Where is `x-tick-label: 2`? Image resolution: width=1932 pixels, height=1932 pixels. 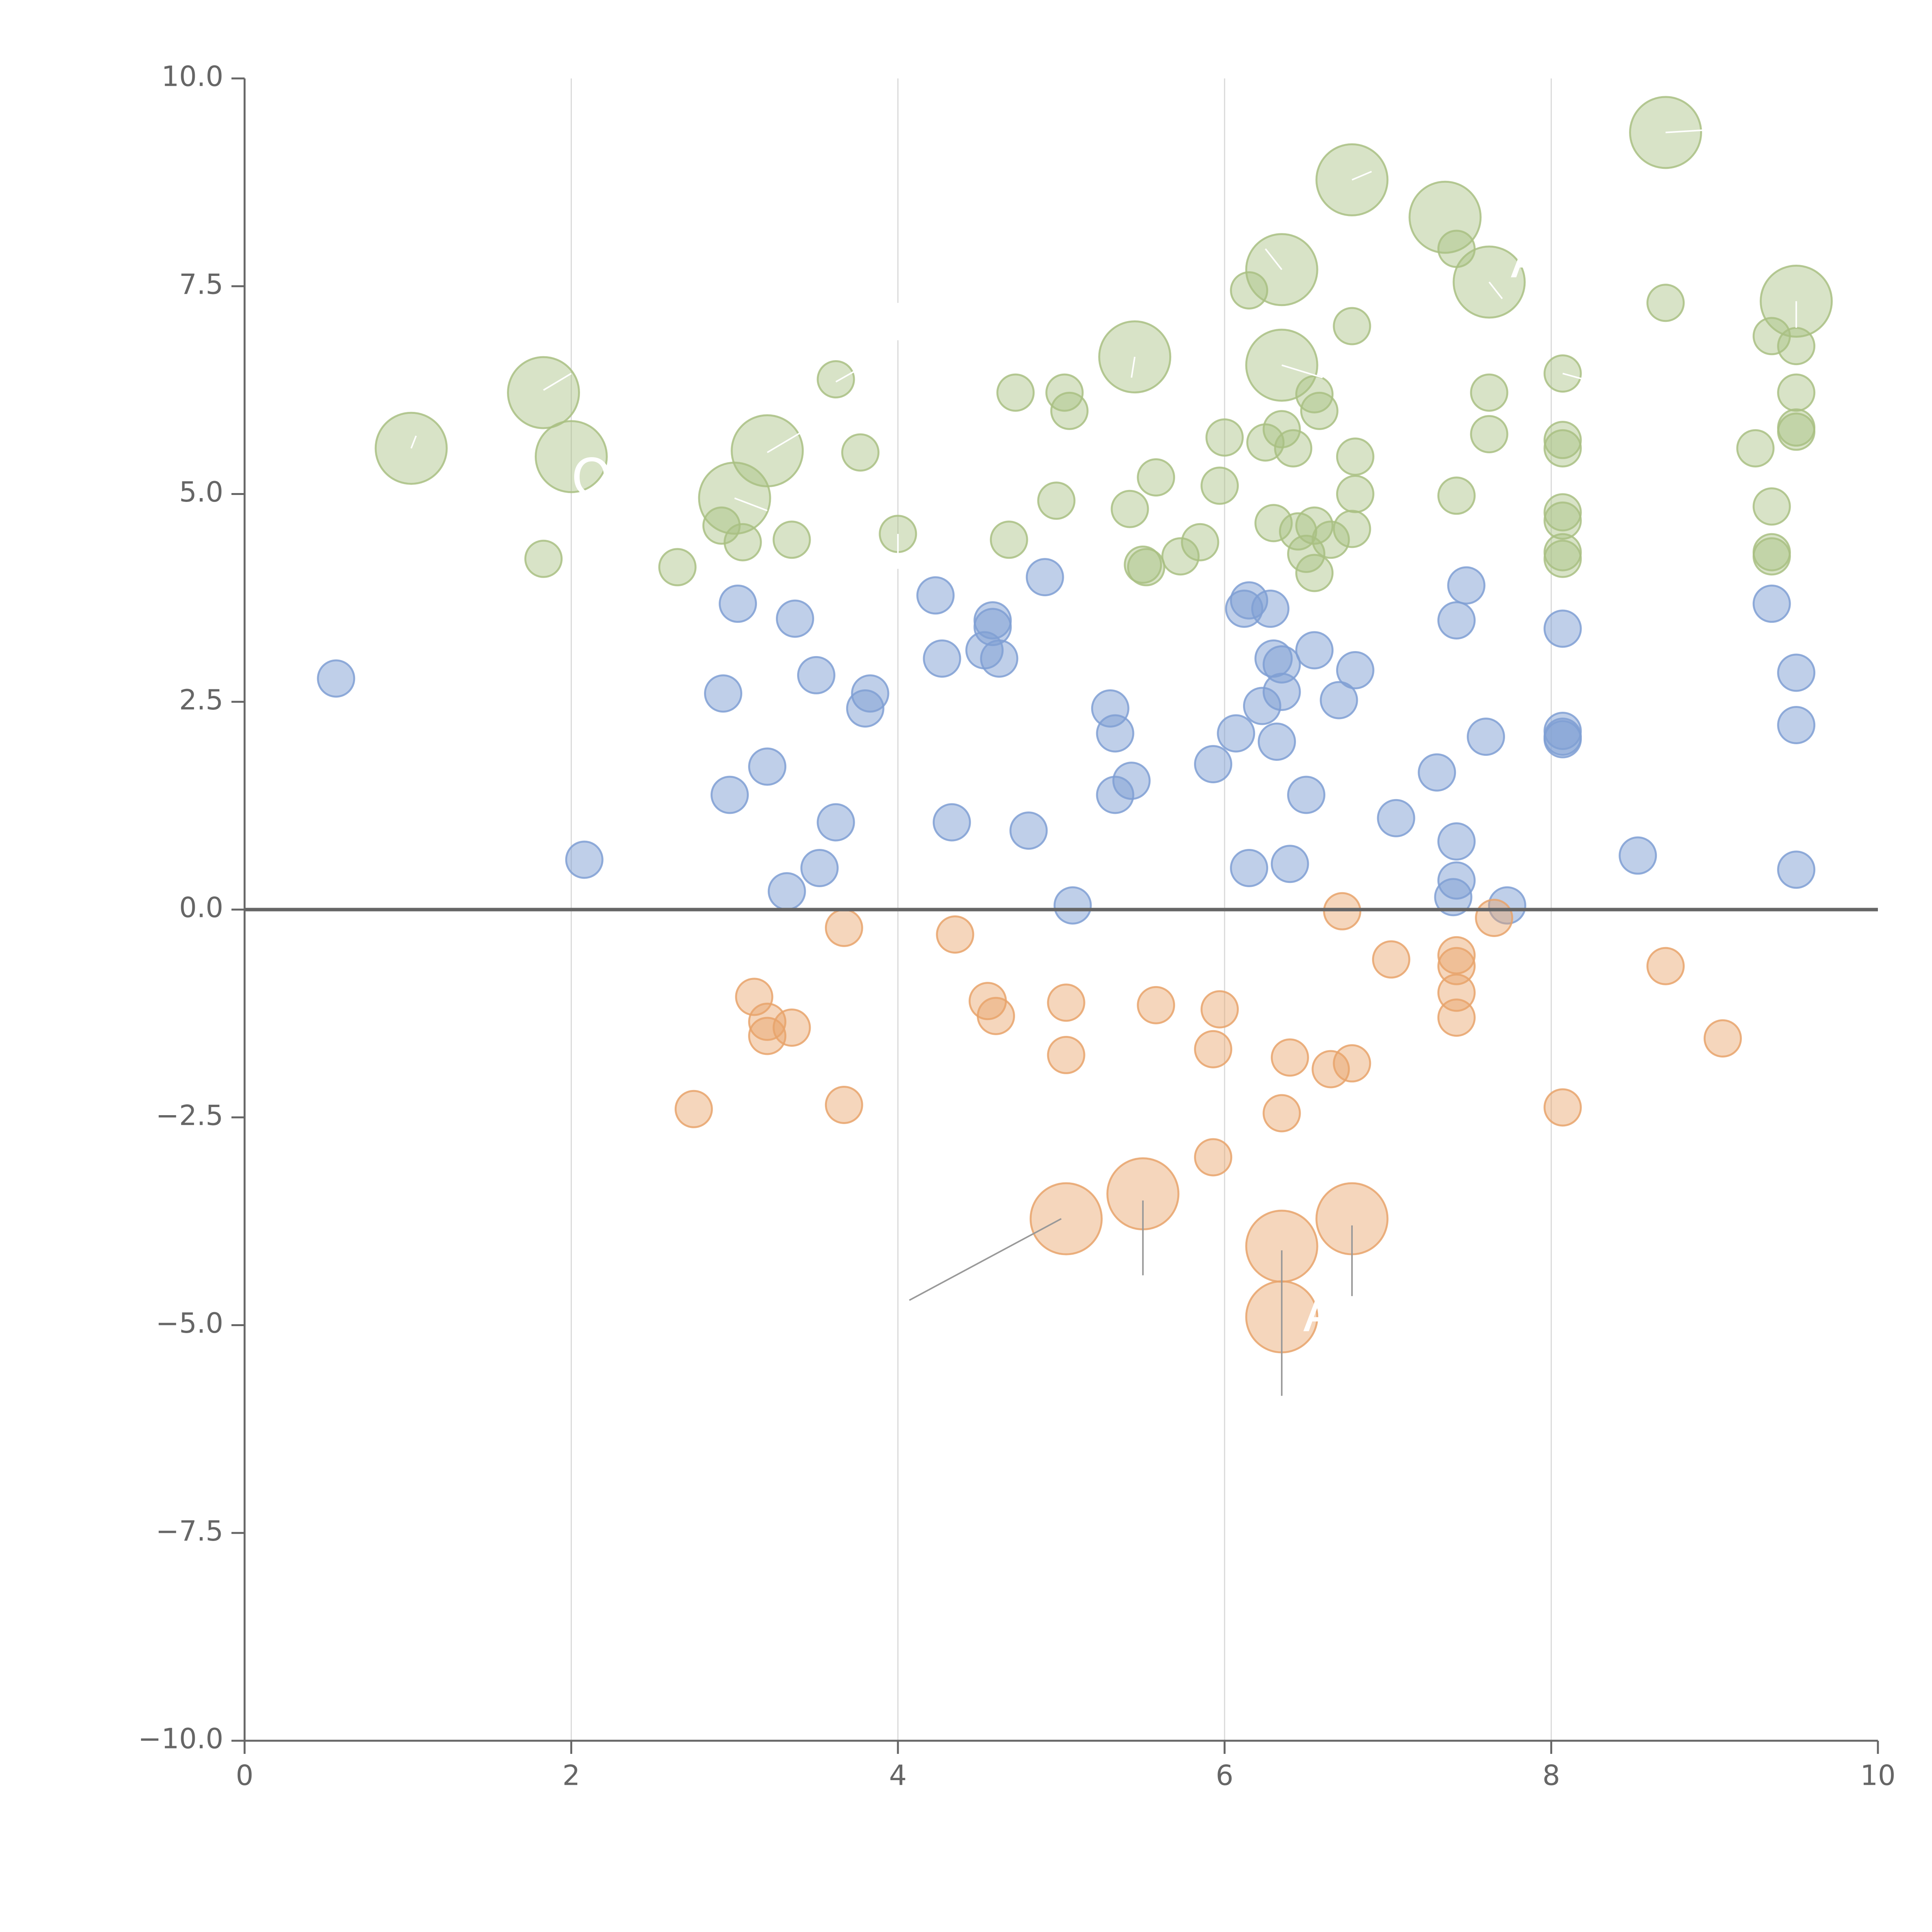 x-tick-label: 2 is located at coordinates (571, 1775).